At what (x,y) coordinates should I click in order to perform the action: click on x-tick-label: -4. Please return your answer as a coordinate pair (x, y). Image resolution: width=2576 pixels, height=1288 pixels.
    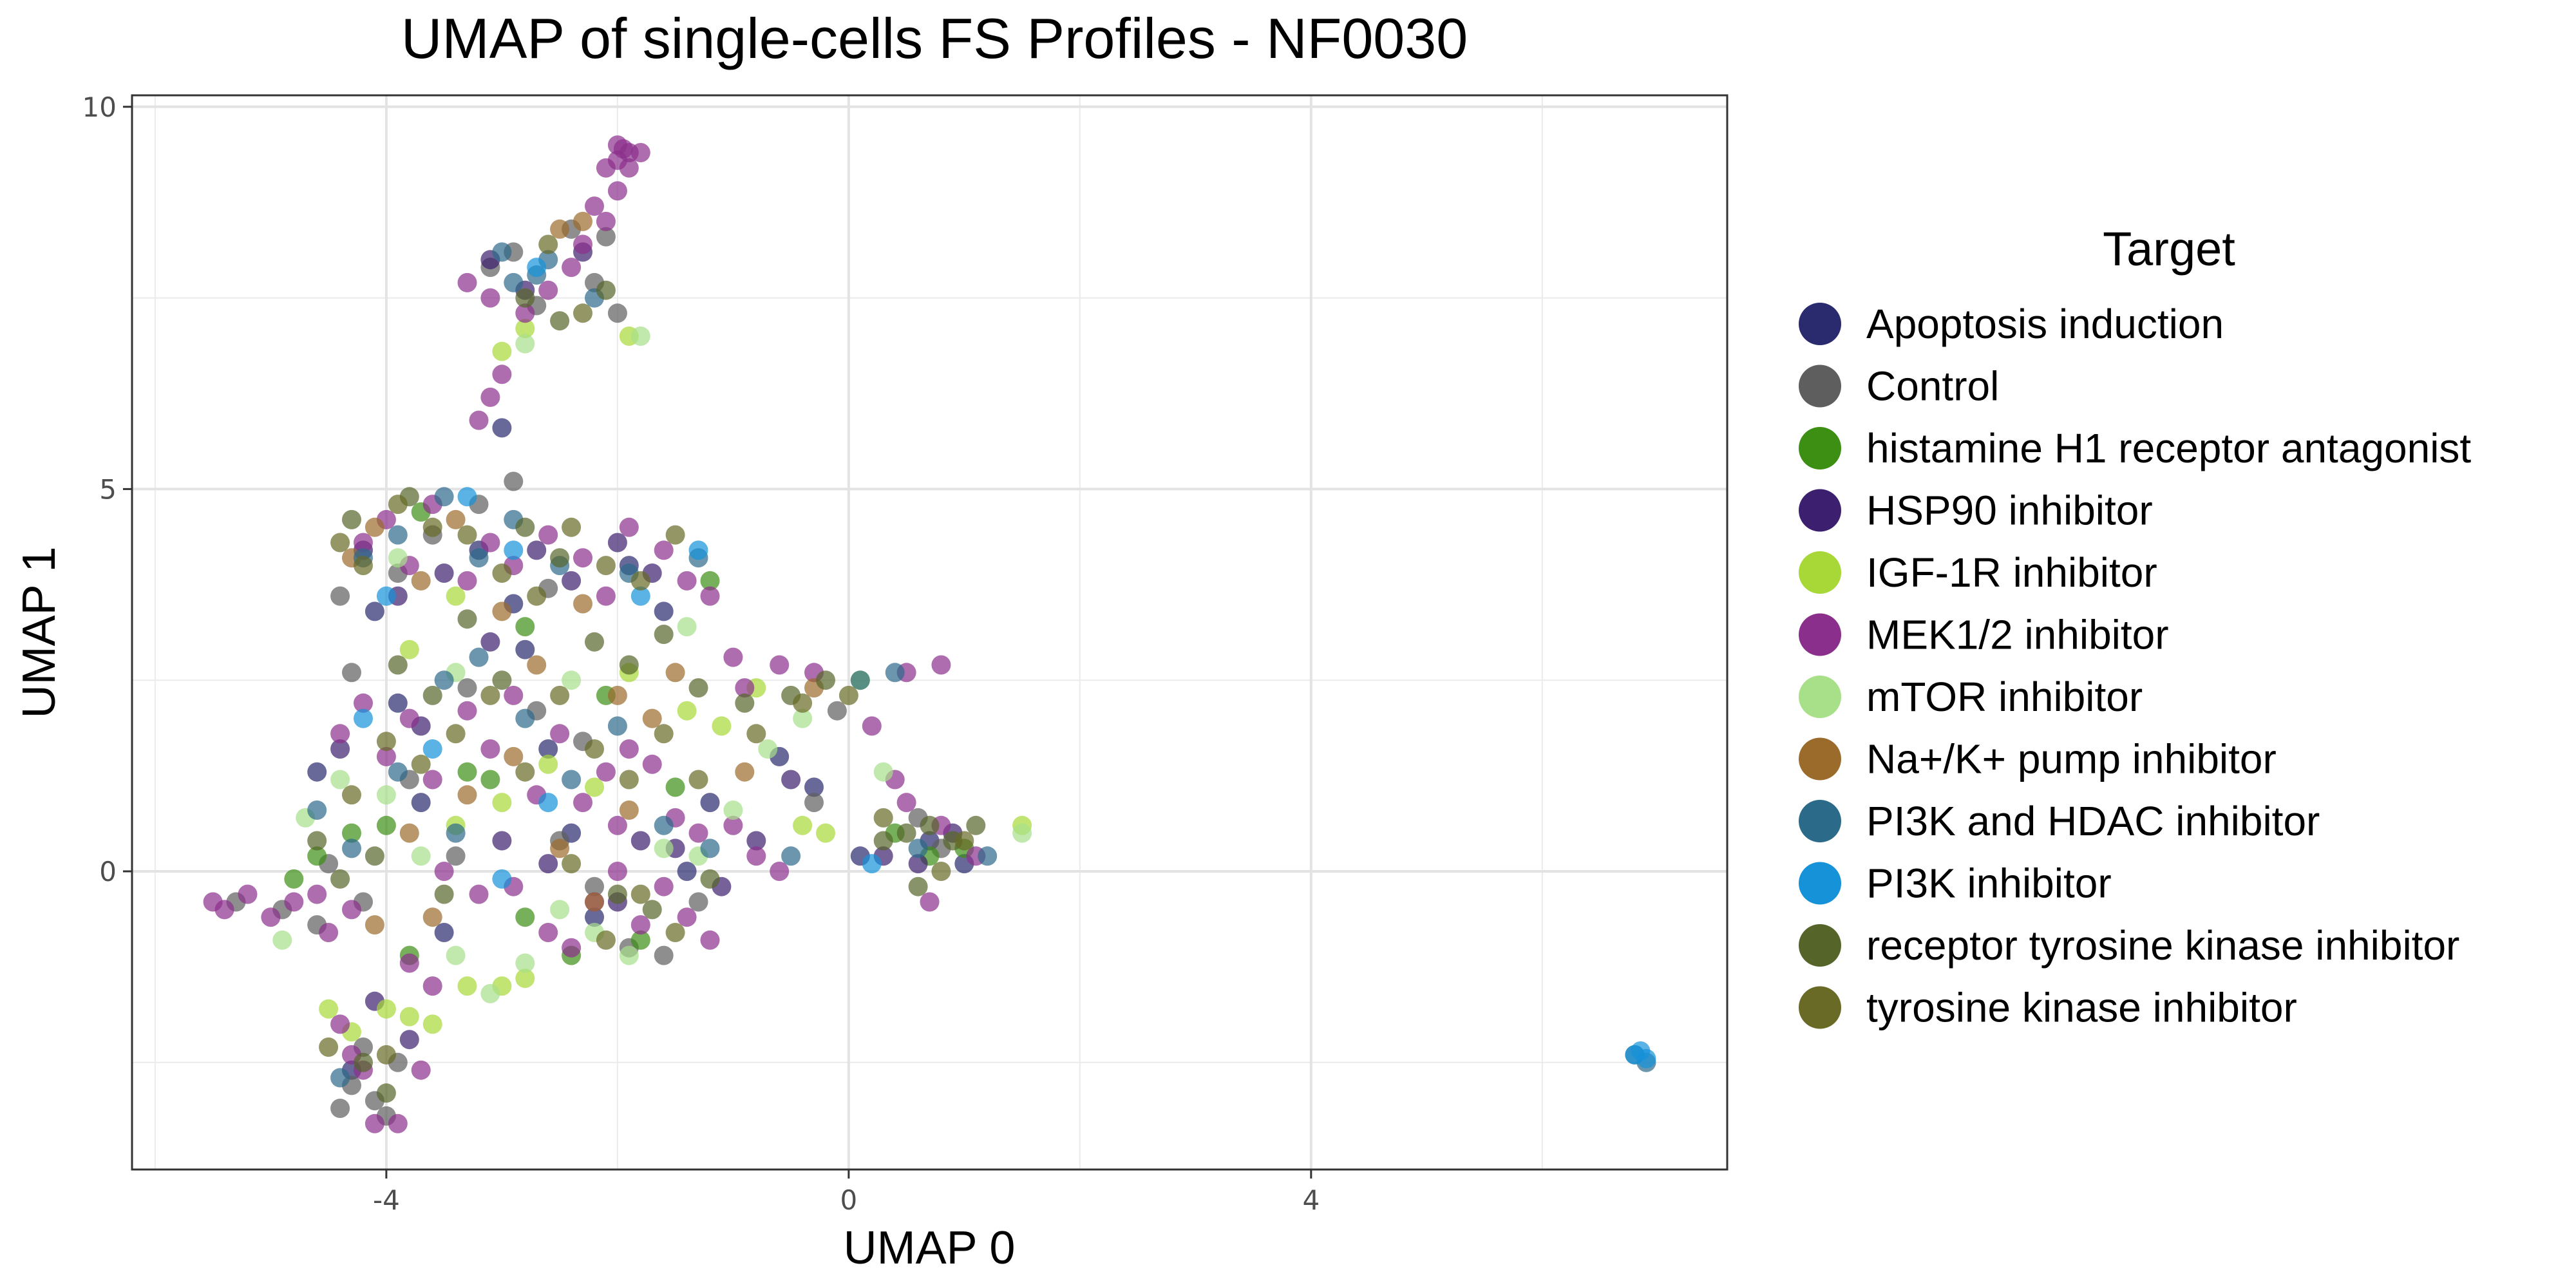
    Looking at the image, I should click on (386, 1200).